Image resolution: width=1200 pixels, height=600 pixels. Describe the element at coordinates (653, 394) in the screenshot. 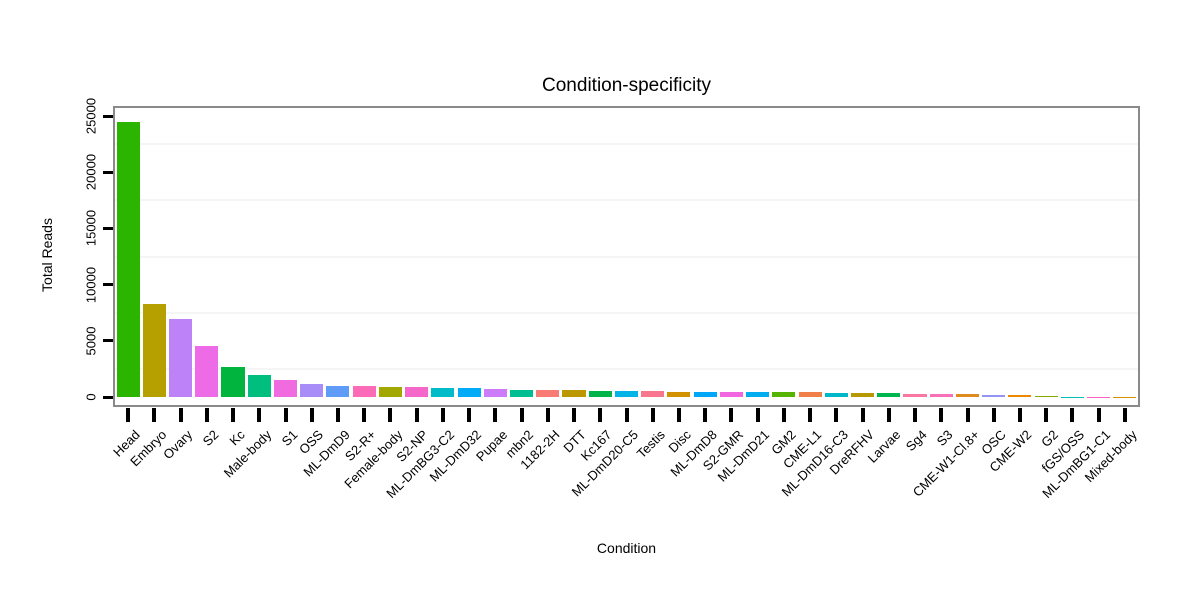

I see `bar-Testis` at that location.